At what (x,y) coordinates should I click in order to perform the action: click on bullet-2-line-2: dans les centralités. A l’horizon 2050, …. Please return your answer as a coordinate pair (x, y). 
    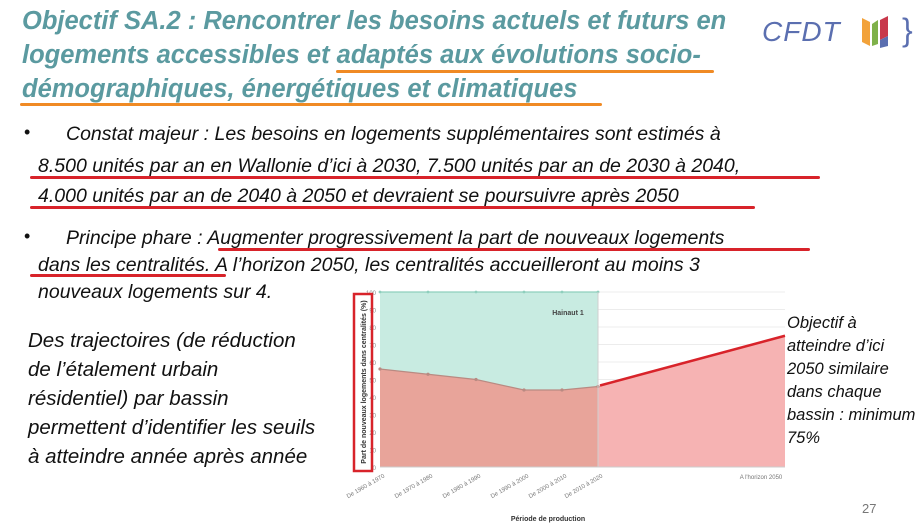
    Looking at the image, I should click on (428, 265).